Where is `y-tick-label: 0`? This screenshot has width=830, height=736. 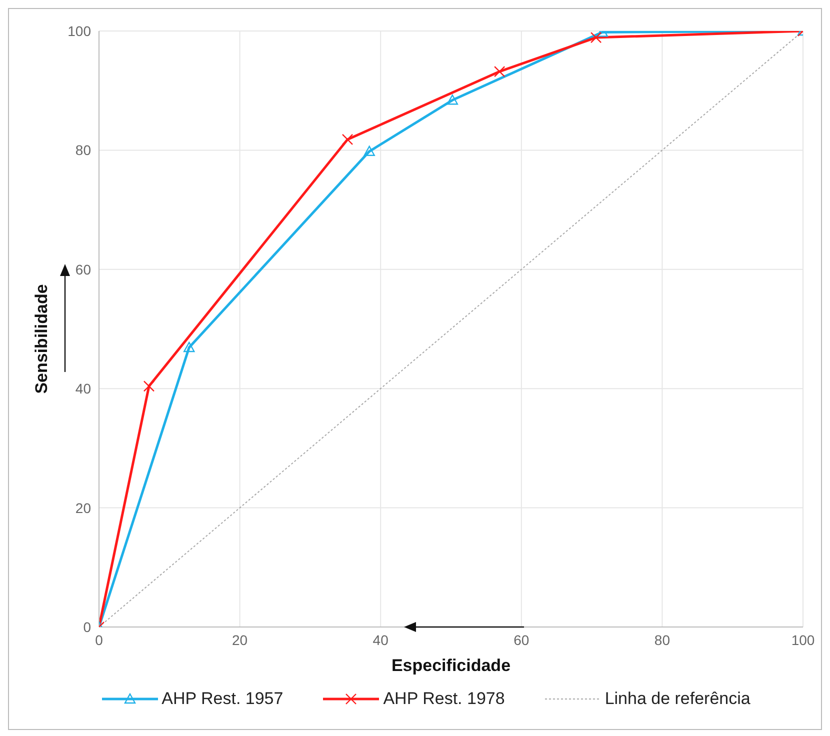
y-tick-label: 0 is located at coordinates (87, 626).